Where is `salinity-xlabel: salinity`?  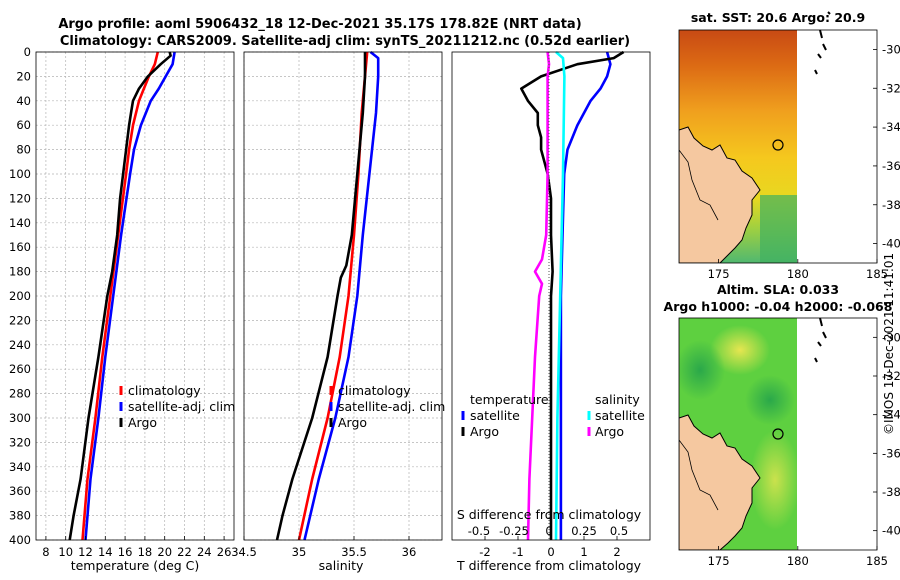
salinity-xlabel: salinity is located at coordinates (341, 565).